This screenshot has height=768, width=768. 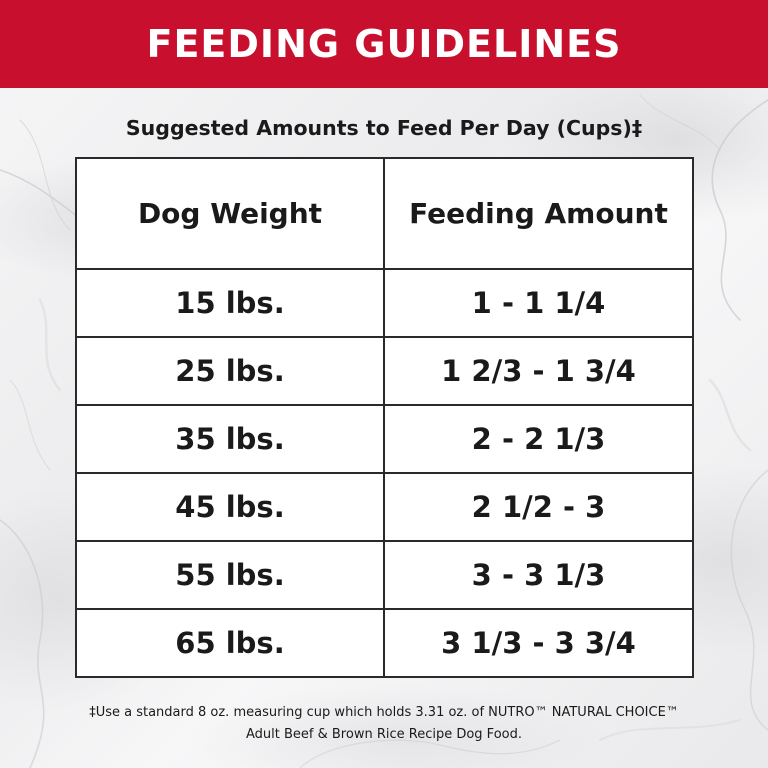 I want to click on feeding-amount-cell: 3 1/3 - 3 3/4, so click(x=538, y=643).